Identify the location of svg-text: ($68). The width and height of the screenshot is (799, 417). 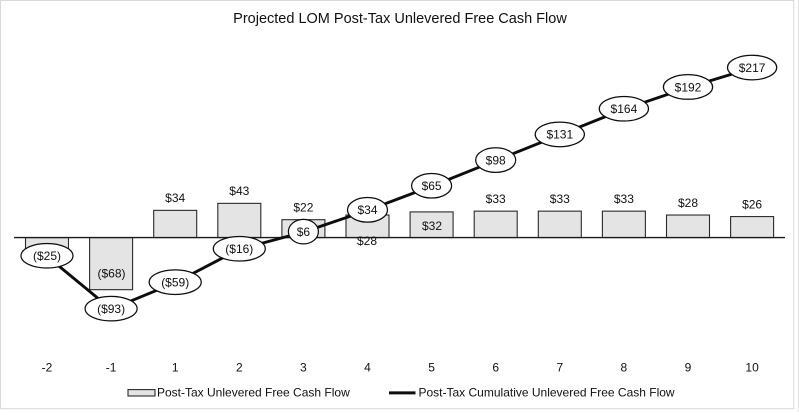
(111, 273).